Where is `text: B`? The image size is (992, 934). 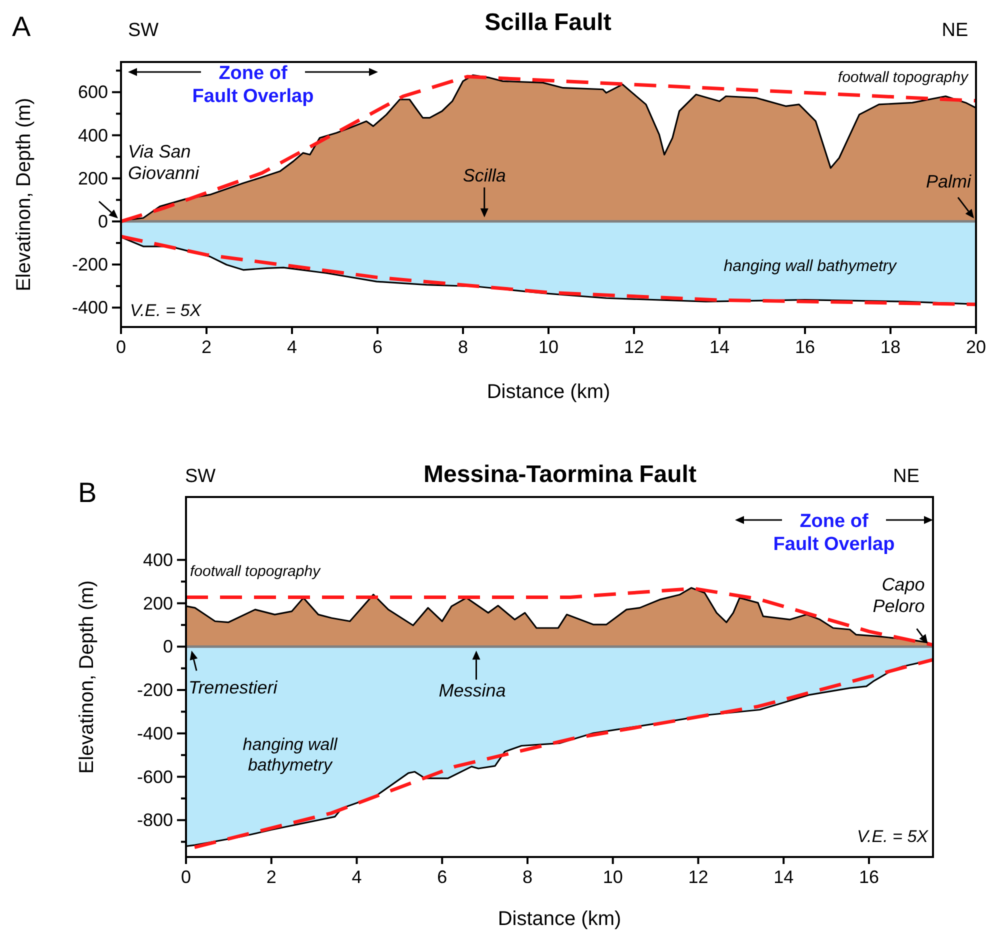 text: B is located at coordinates (87, 492).